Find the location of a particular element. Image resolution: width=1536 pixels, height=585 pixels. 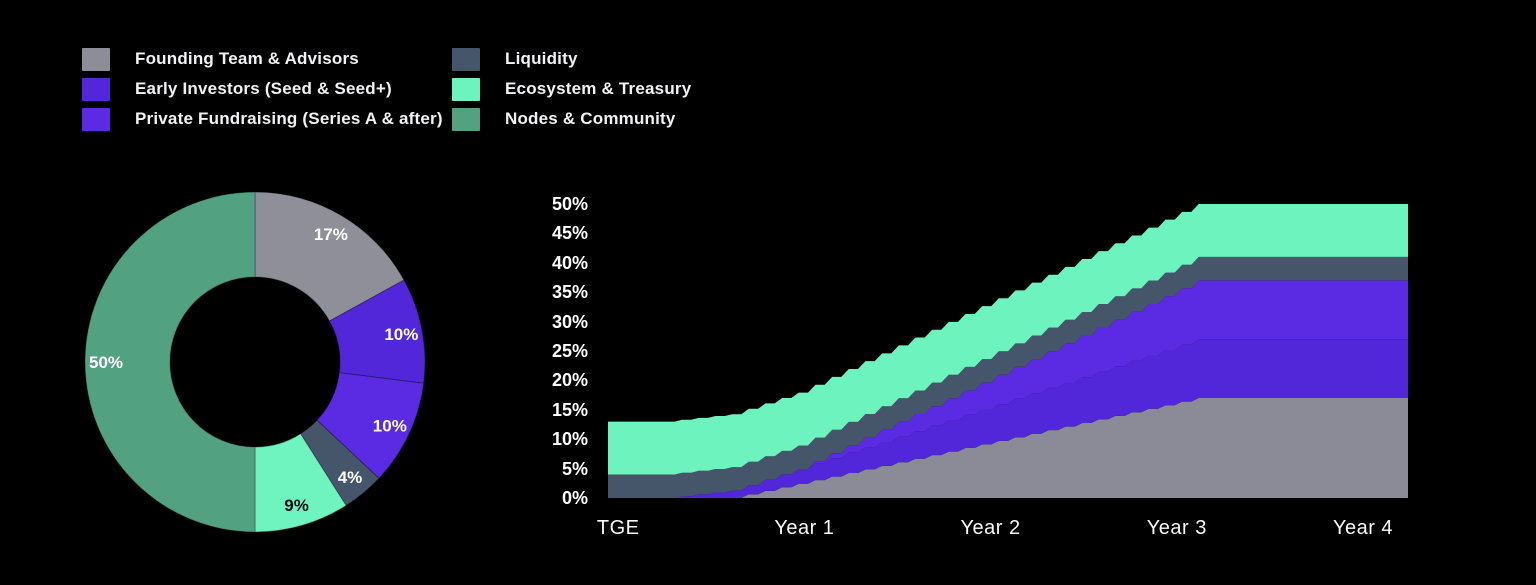

area-layer-early is located at coordinates (1008, 418).